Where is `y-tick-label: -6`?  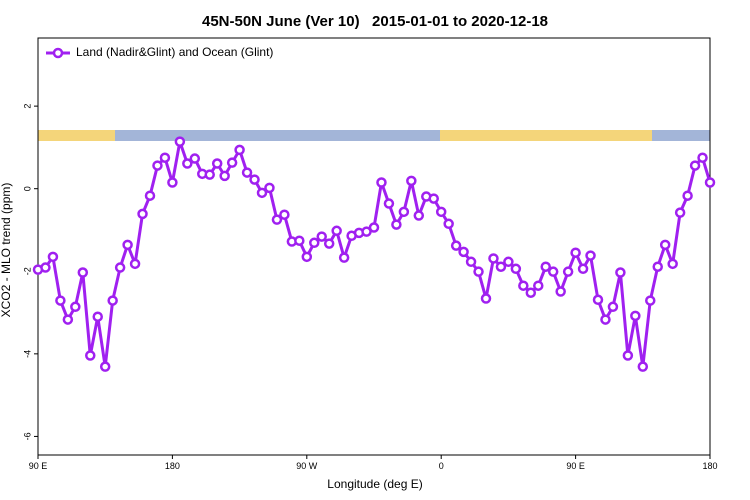 y-tick-label: -6 is located at coordinates (27, 436).